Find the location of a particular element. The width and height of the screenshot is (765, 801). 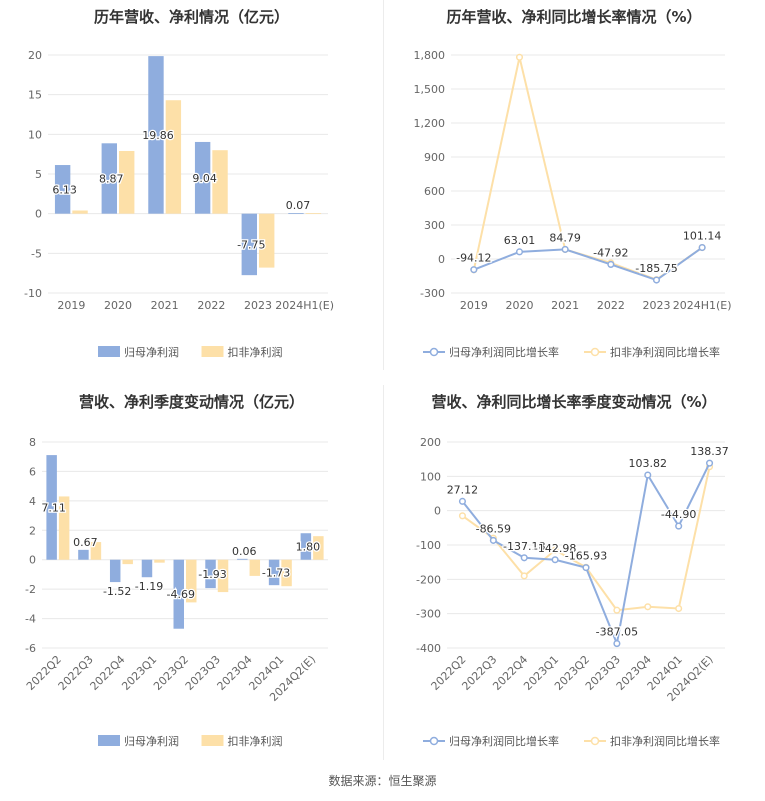

data-label: -142.98 is located at coordinates (555, 548).